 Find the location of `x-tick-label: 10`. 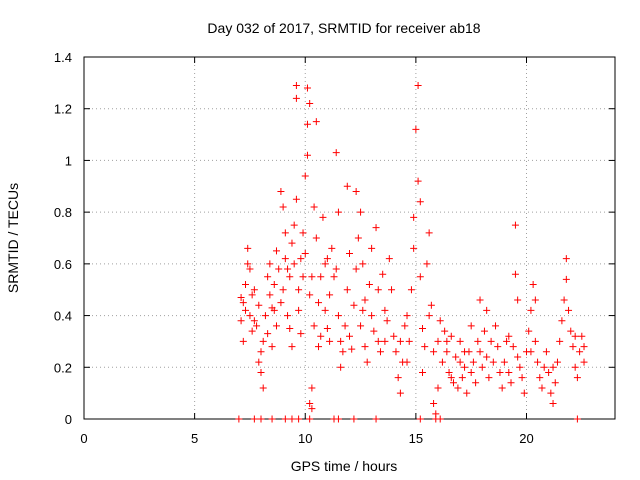

x-tick-label: 10 is located at coordinates (305, 438).